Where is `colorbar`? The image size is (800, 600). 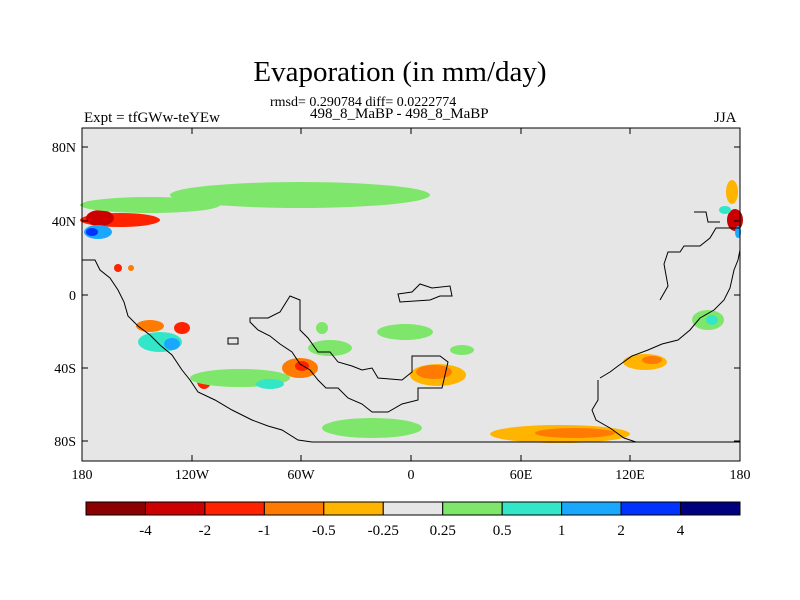
colorbar is located at coordinates (413, 508).